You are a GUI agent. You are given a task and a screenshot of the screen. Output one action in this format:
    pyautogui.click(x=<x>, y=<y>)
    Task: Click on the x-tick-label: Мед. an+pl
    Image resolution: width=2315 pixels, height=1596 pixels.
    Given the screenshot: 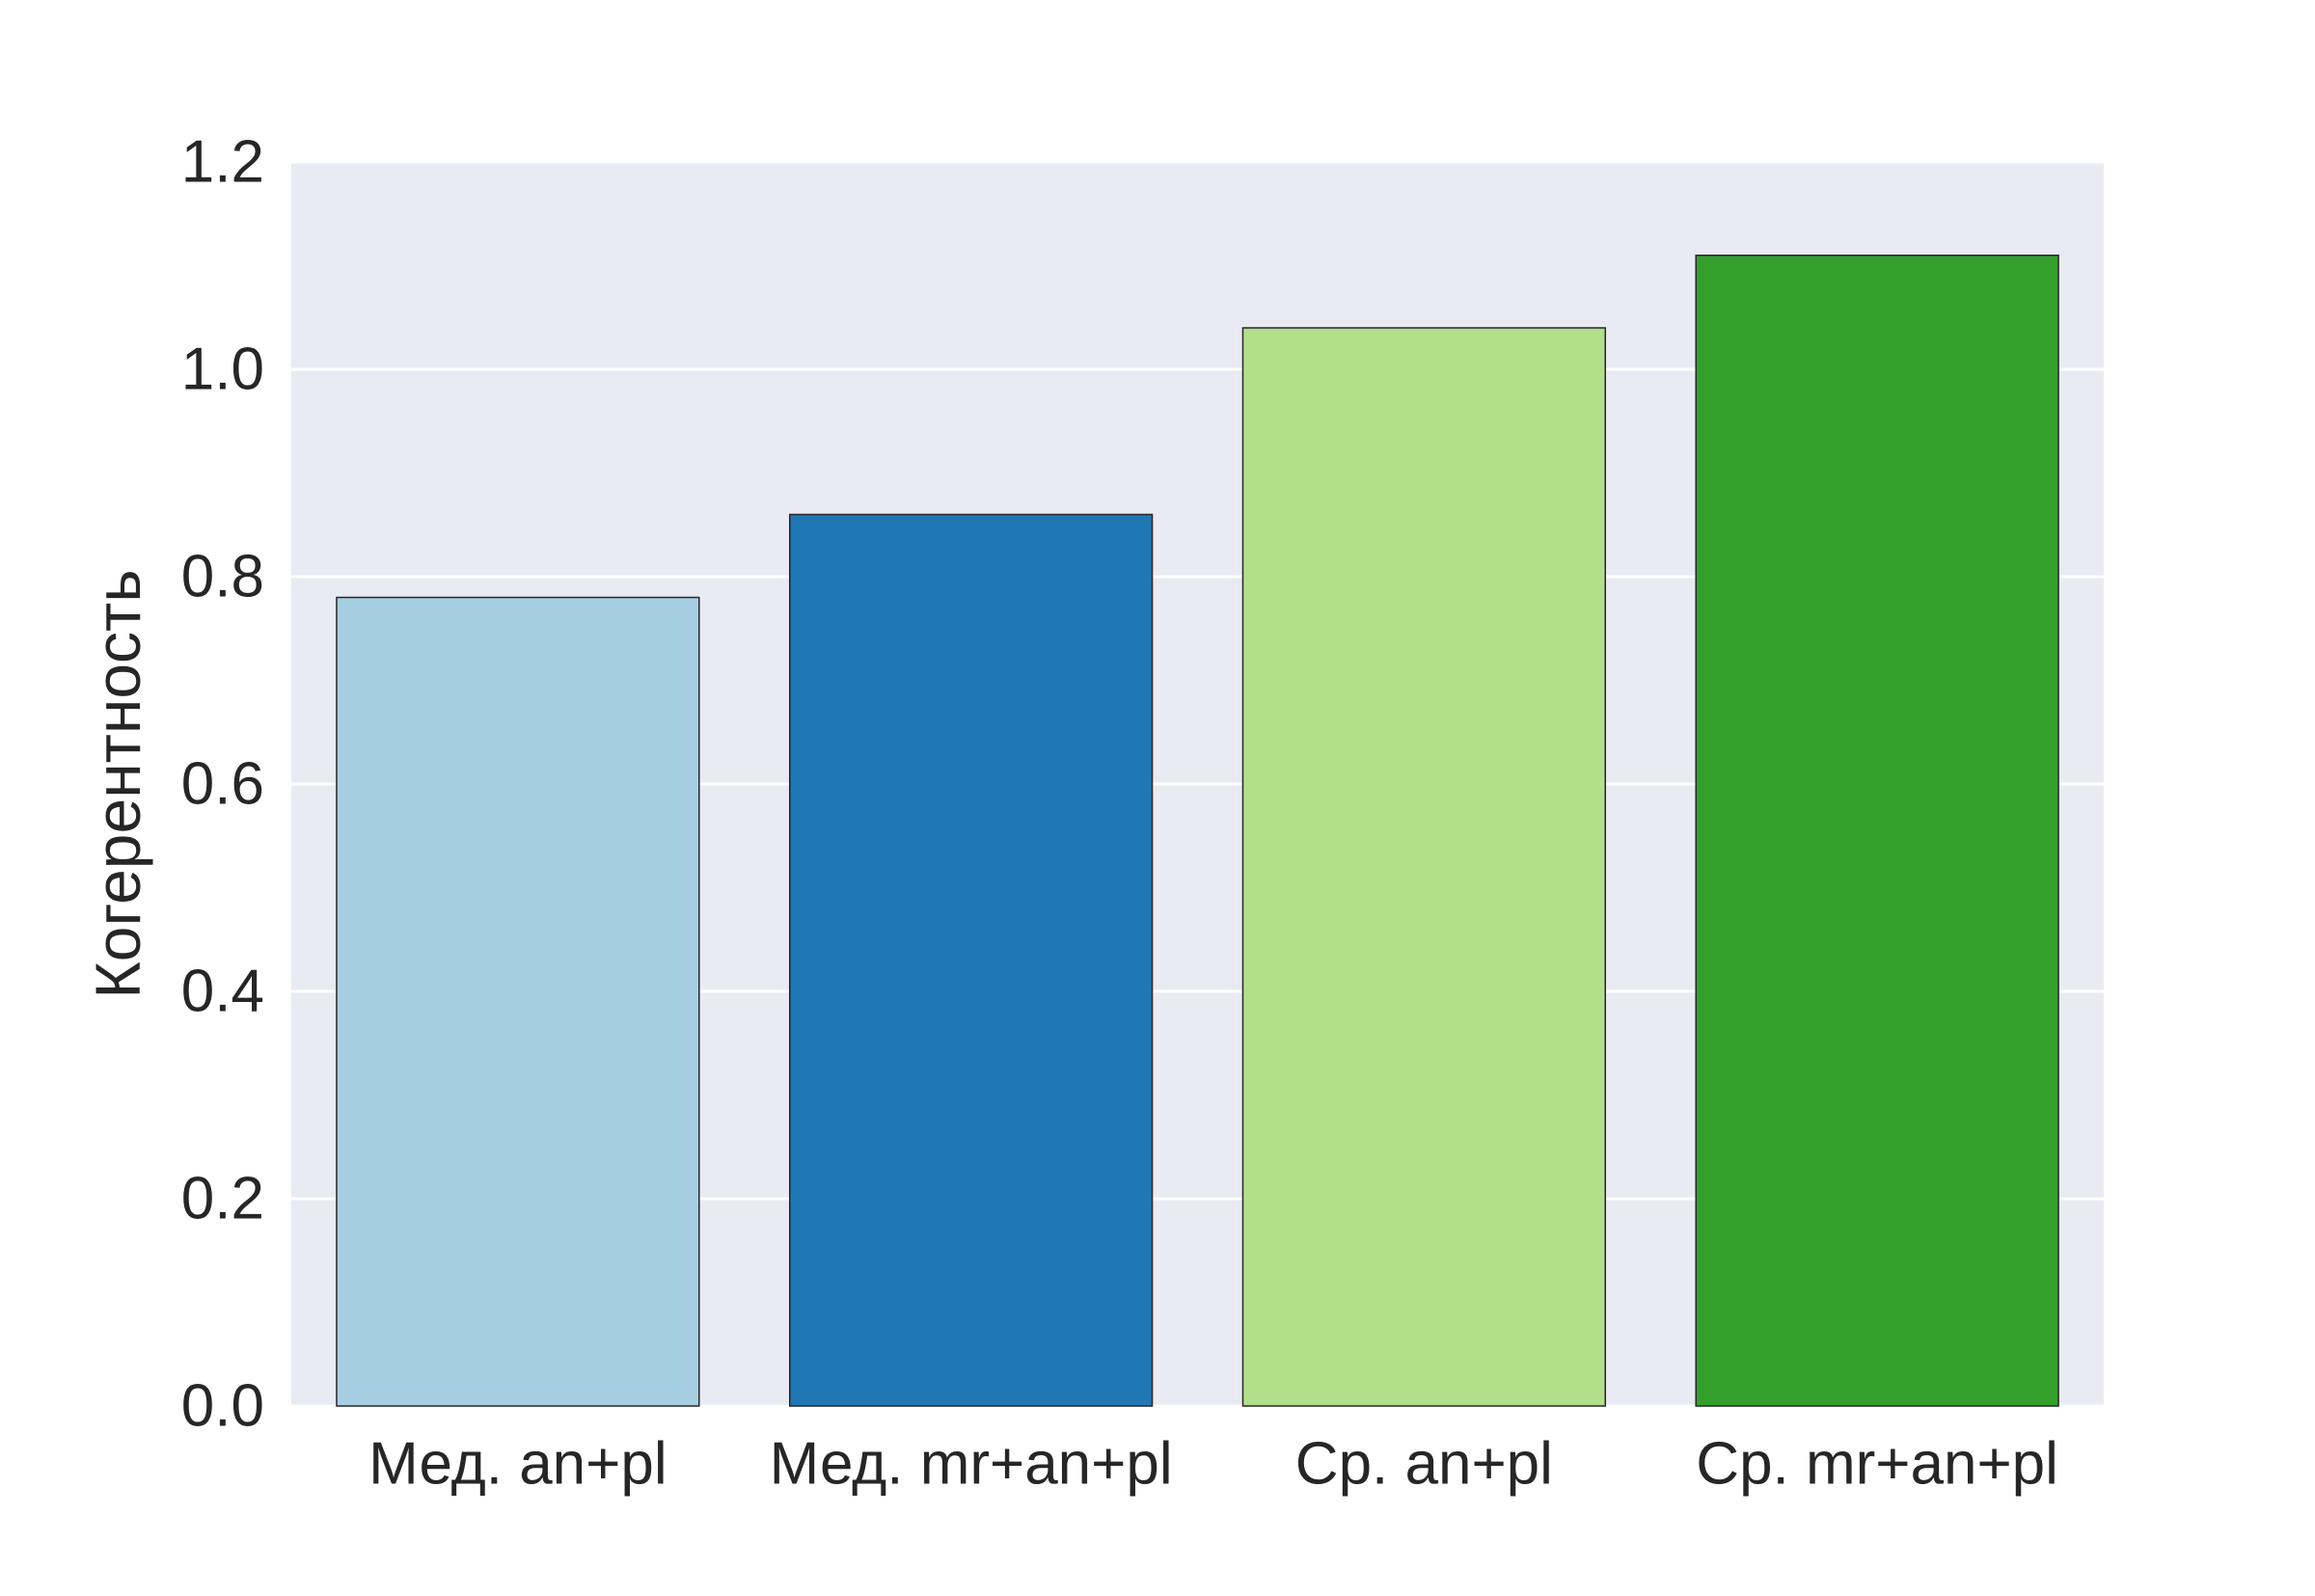 What is the action you would take?
    pyautogui.click(x=518, y=1464)
    